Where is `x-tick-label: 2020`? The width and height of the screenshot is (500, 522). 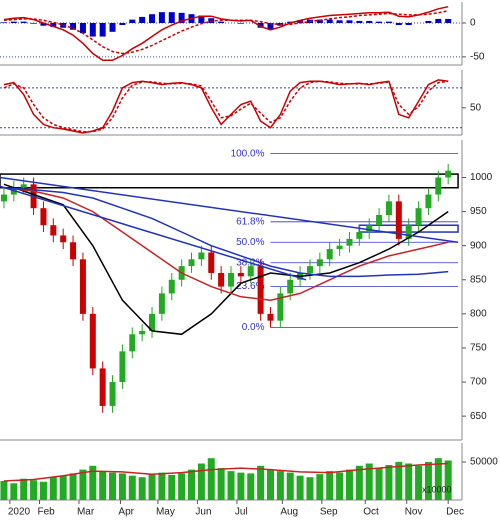 x-tick-label: 2020 is located at coordinates (19, 512).